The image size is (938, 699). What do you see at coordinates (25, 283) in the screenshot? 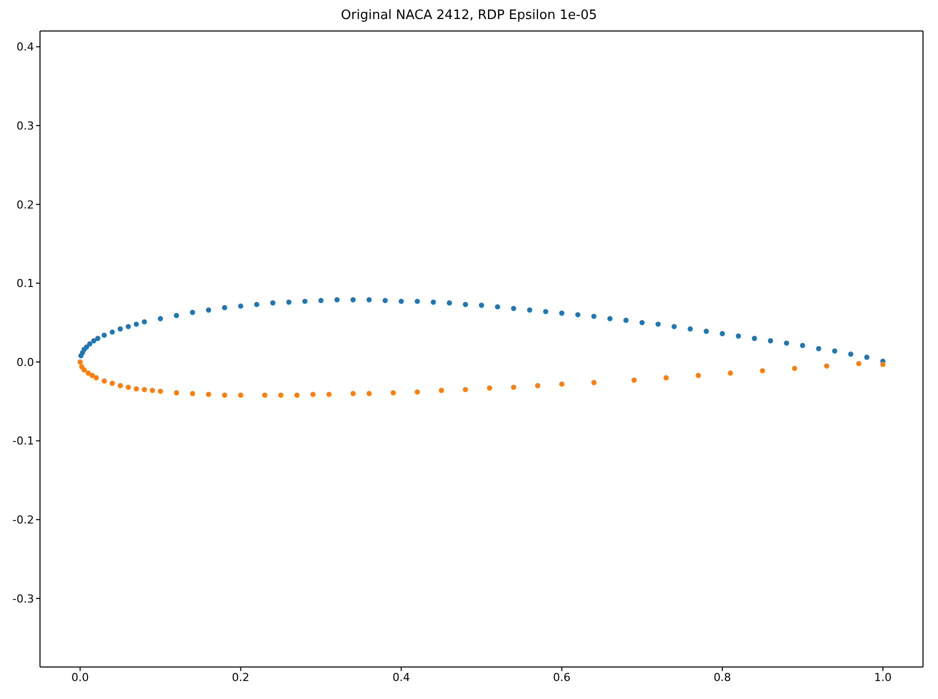
I see `y-tick-label: 0.1` at bounding box center [25, 283].